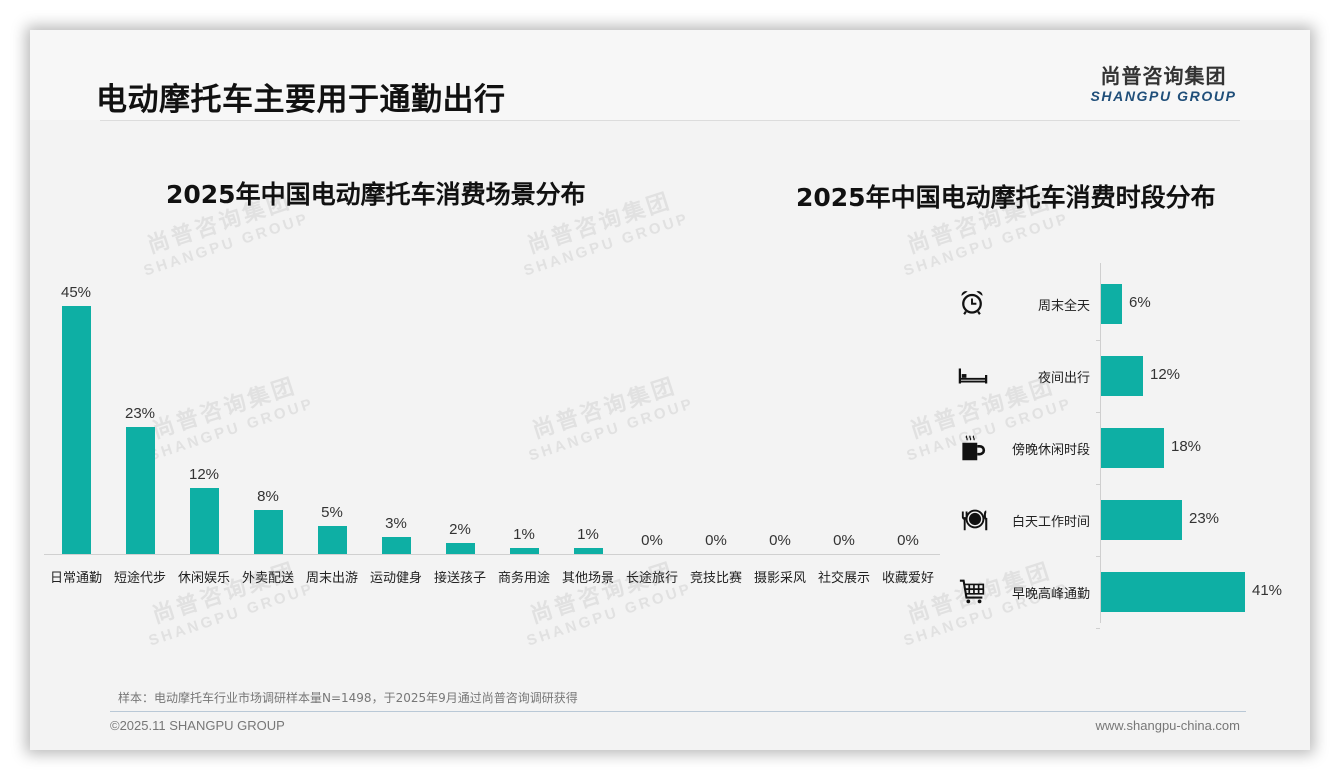 The width and height of the screenshot is (1340, 780). I want to click on footer-divider, so click(678, 711).